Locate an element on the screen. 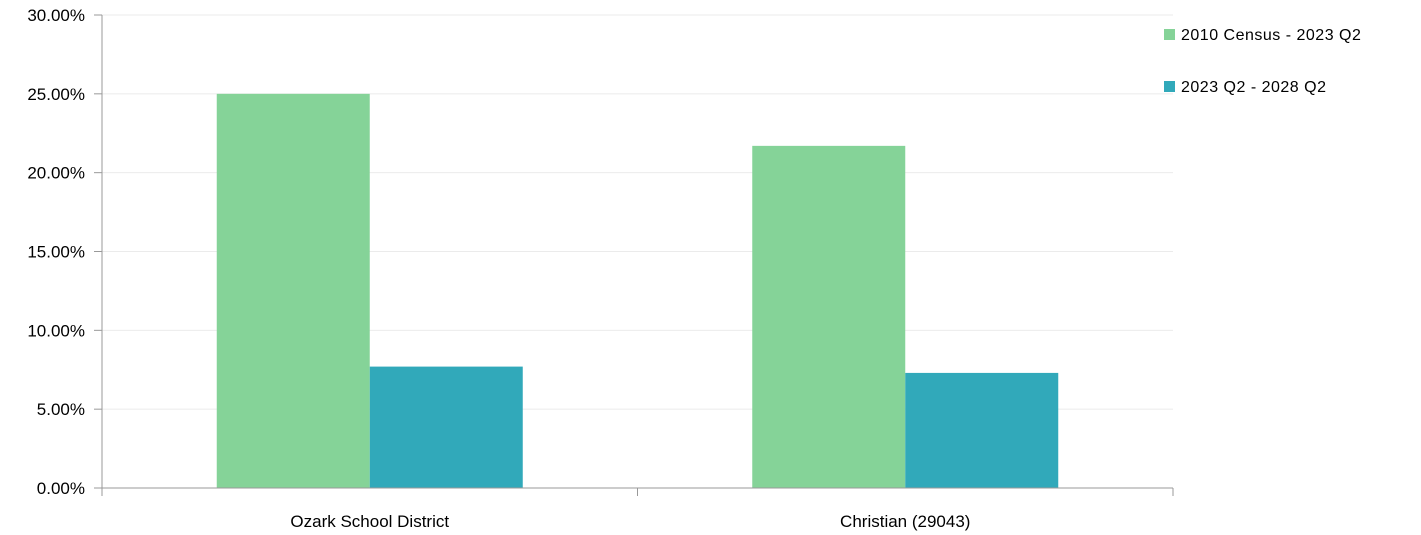 The image size is (1421, 535). legend-label: 2010 Census - 2023 Q2 is located at coordinates (1271, 35).